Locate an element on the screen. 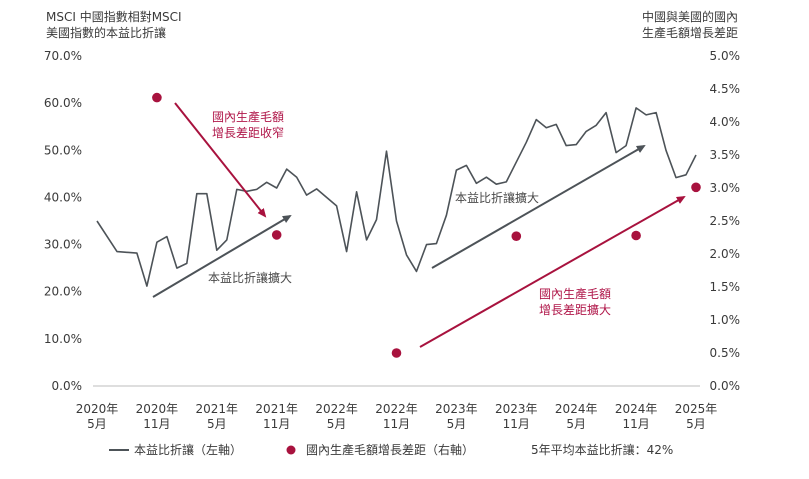 The height and width of the screenshot is (479, 809). left-tick-label: 60.0% is located at coordinates (63, 103).